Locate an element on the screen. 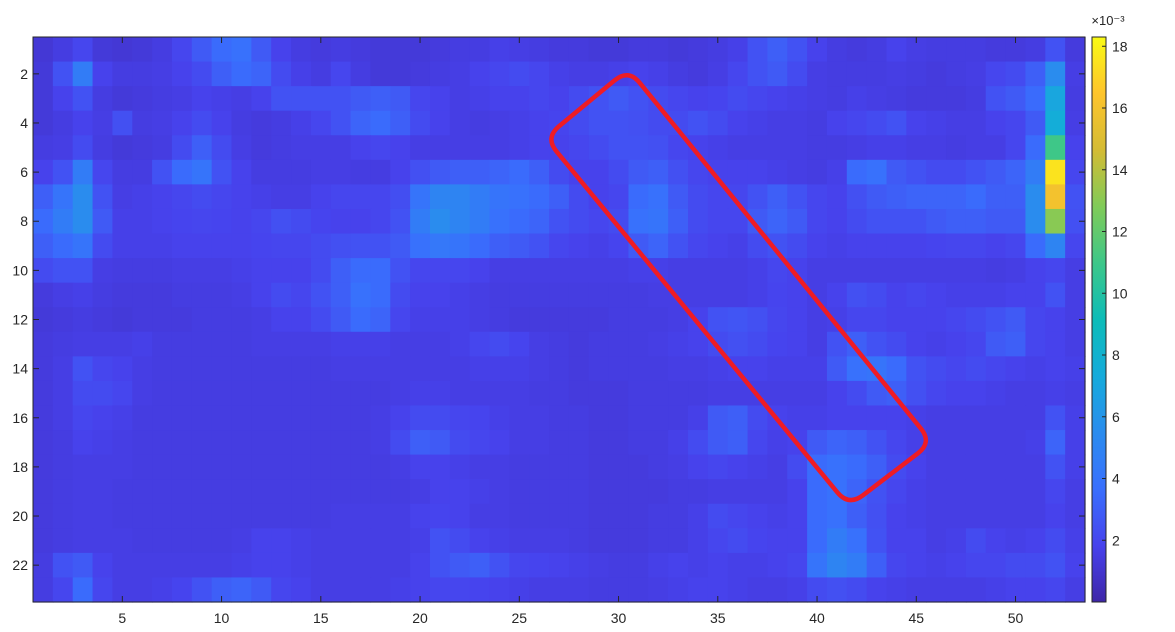 Image resolution: width=1175 pixels, height=632 pixels. x-tick-label: 35 is located at coordinates (718, 618).